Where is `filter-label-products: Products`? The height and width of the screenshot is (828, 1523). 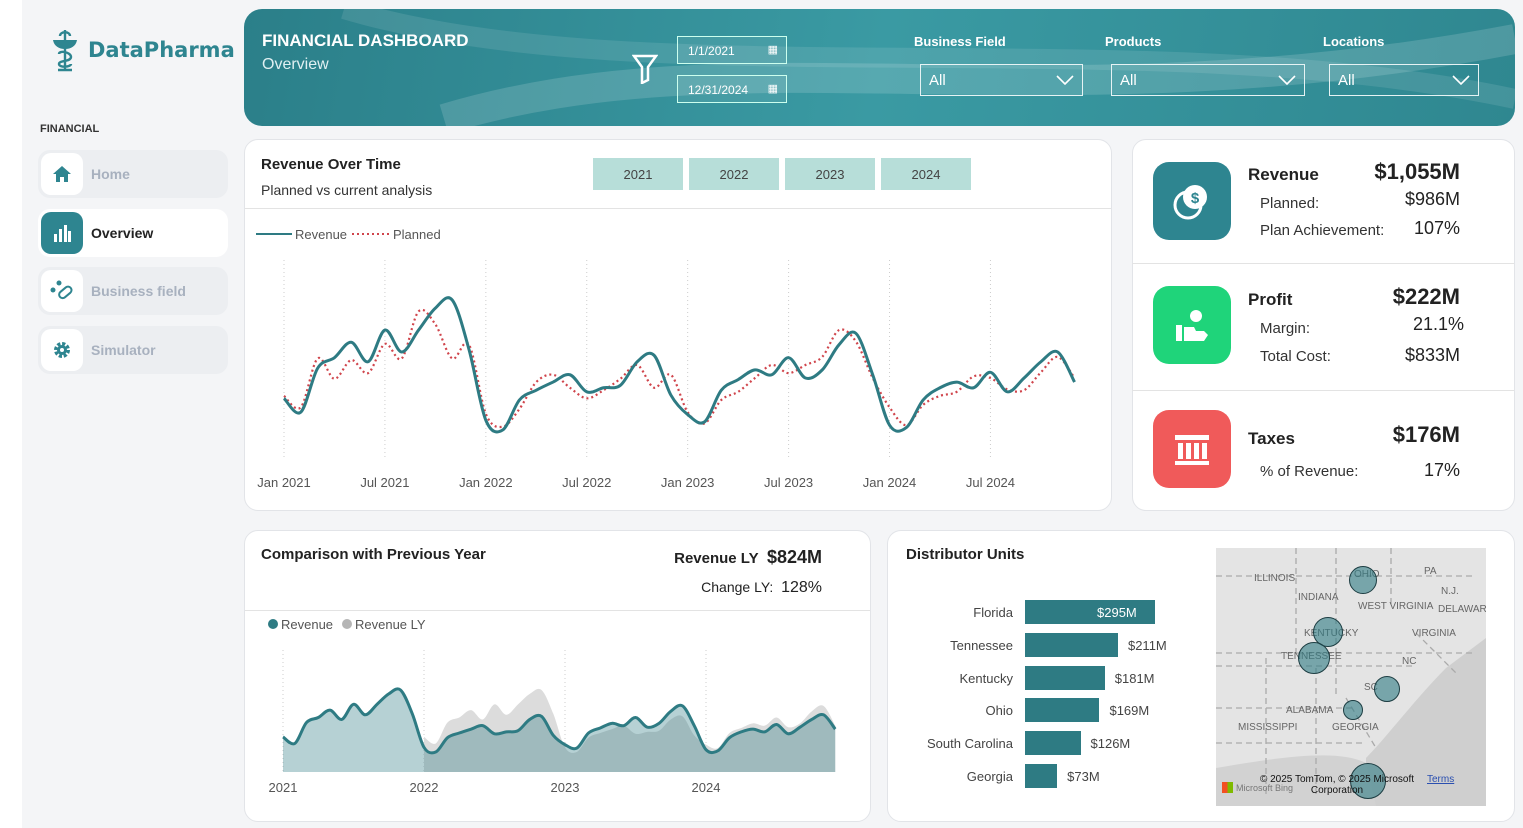 filter-label-products: Products is located at coordinates (1133, 41).